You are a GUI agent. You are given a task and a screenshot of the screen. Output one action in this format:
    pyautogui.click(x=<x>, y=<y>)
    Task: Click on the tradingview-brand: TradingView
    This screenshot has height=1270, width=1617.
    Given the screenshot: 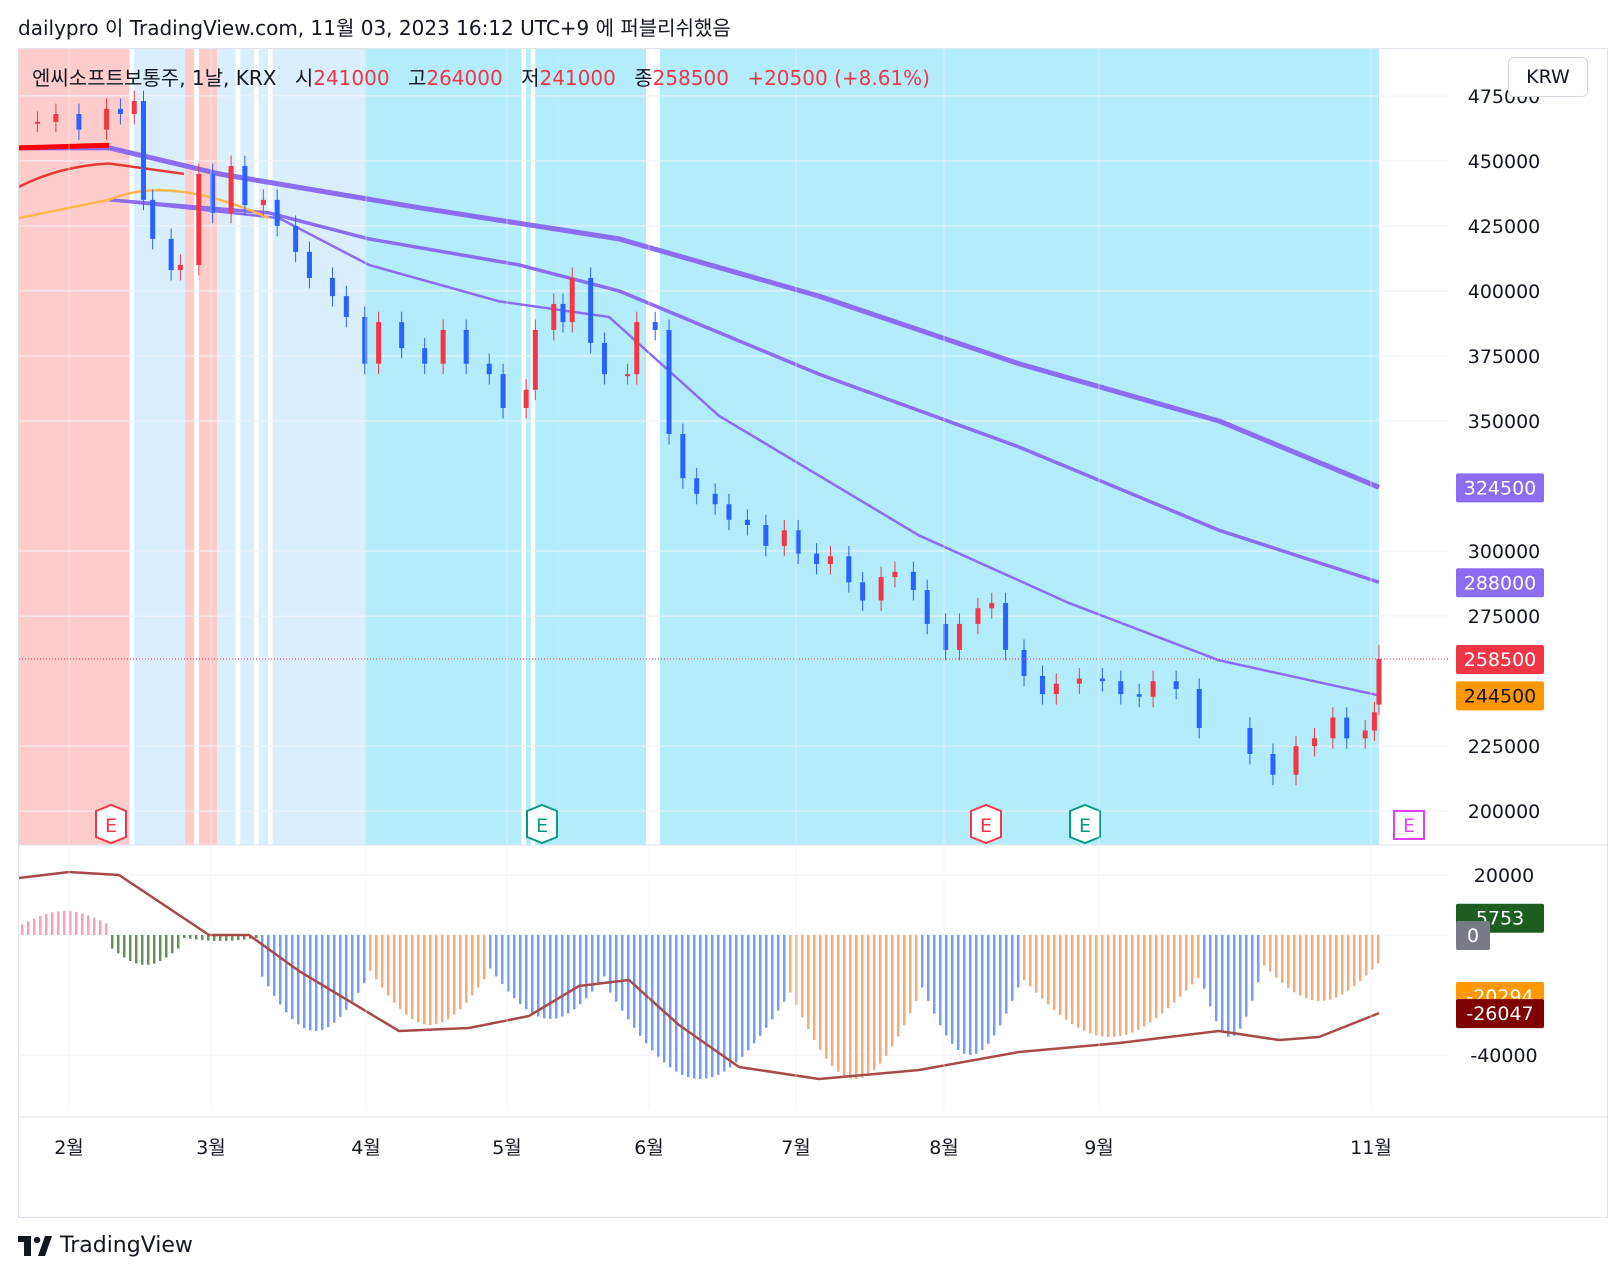 What is the action you would take?
    pyautogui.click(x=126, y=1245)
    